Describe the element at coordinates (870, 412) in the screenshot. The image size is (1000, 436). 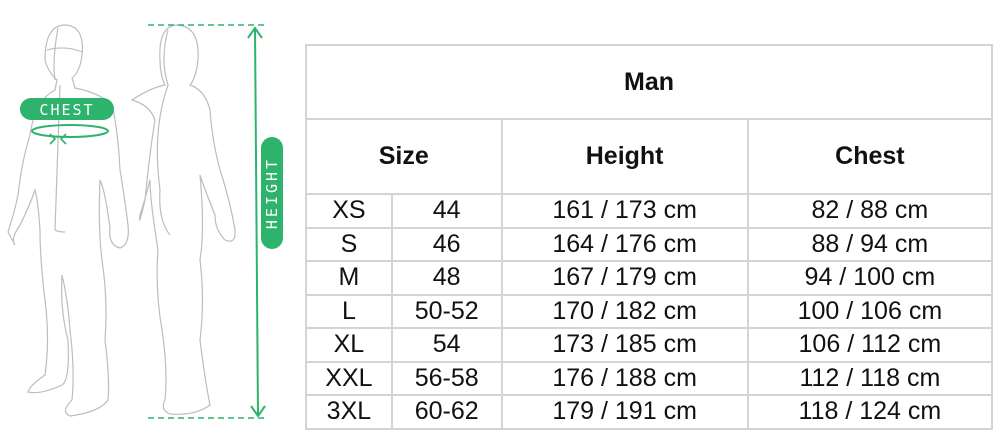
I see `cell-chest: 118 / 124 cm` at that location.